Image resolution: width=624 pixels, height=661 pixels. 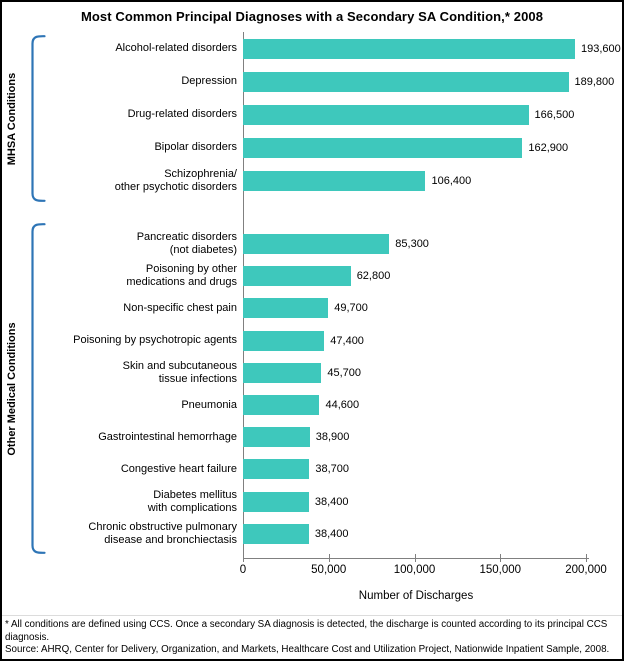 I want to click on bar-row: Pneumonia 44,600, so click(x=312, y=405).